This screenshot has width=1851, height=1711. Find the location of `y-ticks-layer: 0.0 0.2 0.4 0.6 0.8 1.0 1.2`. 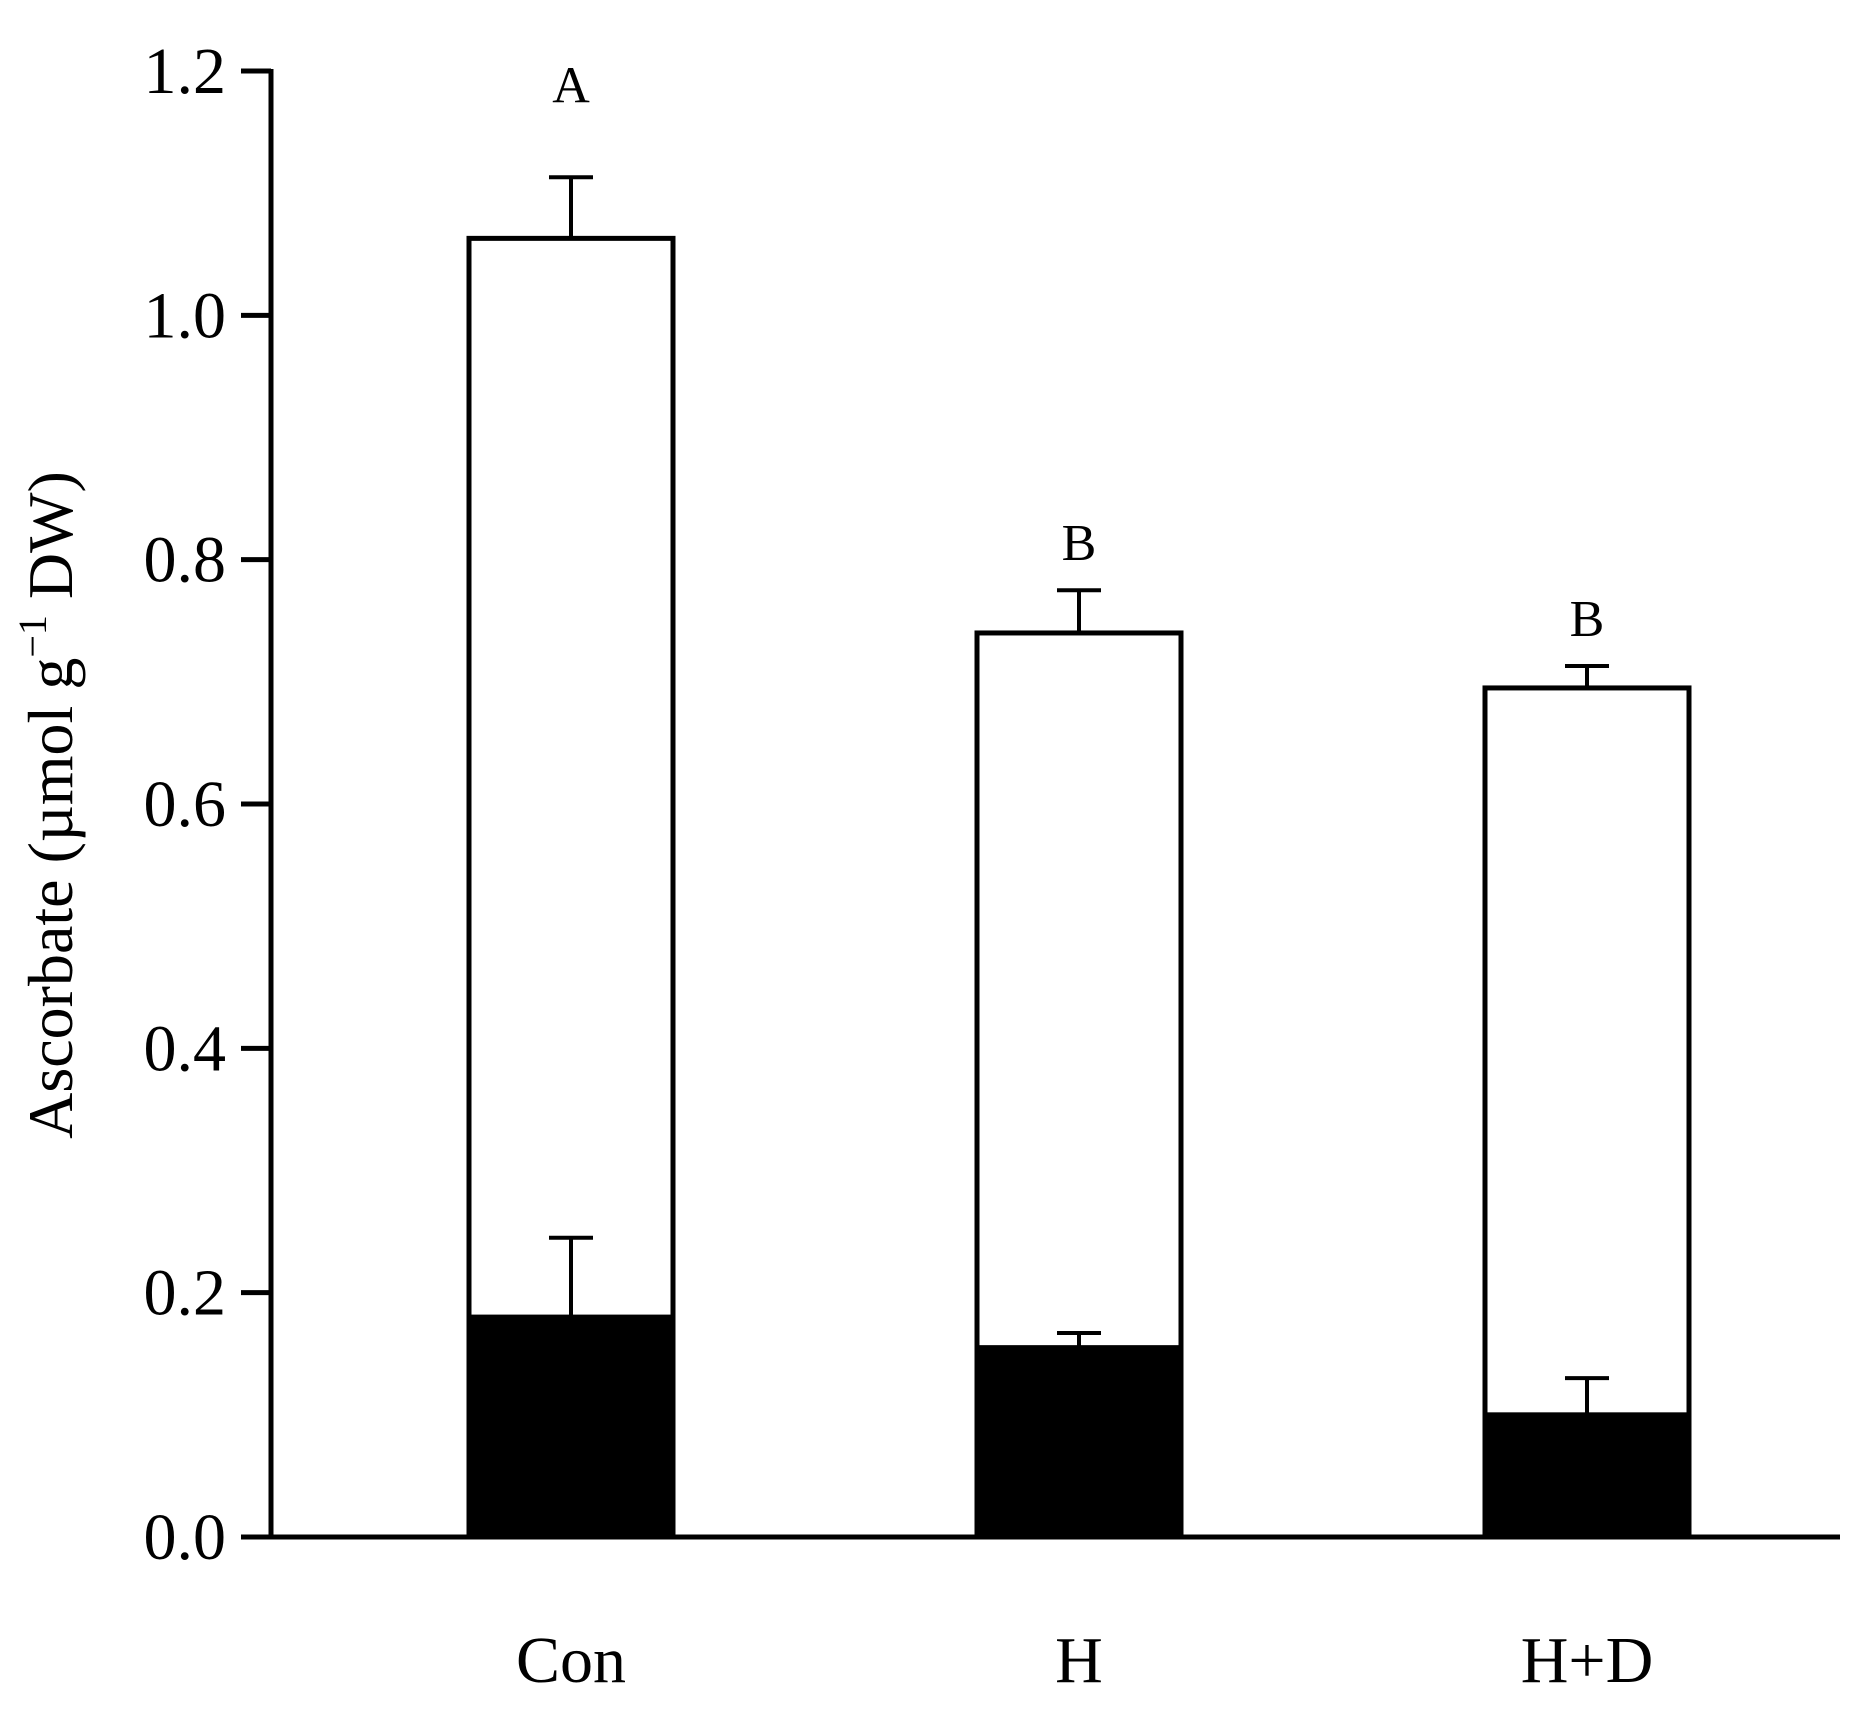

y-ticks-layer: 0.0 0.2 0.4 0.6 0.8 1.0 1.2 is located at coordinates (207, 804).